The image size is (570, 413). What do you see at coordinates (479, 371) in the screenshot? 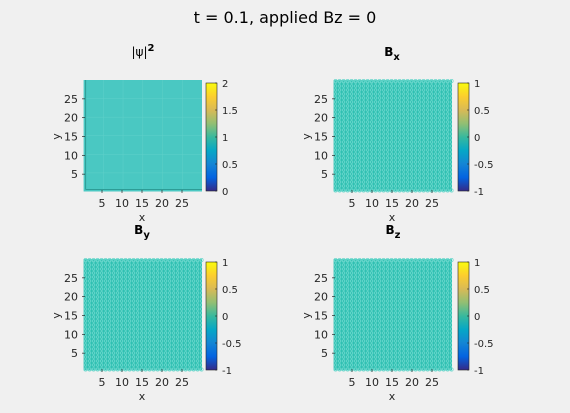
I see `colorbar-tick-label: -1` at bounding box center [479, 371].